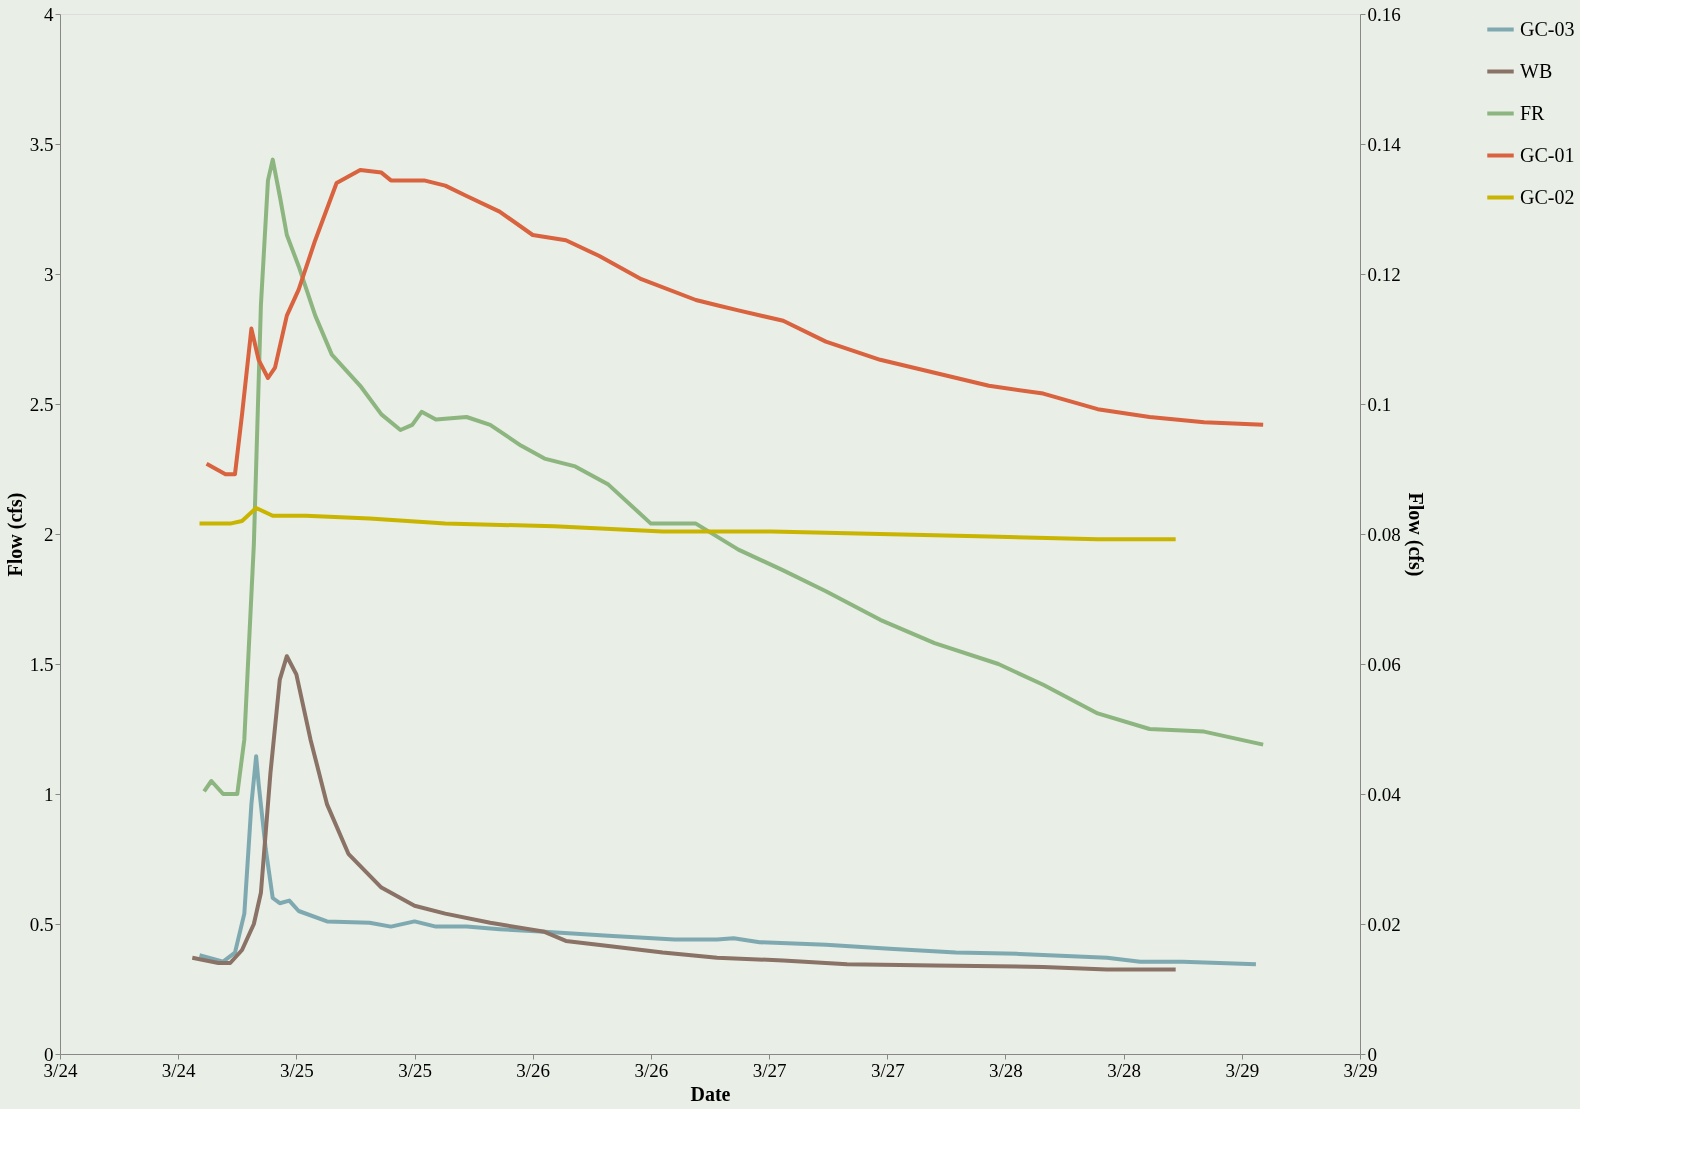  I want to click on y2-tick-label: 0.12, so click(1384, 274).